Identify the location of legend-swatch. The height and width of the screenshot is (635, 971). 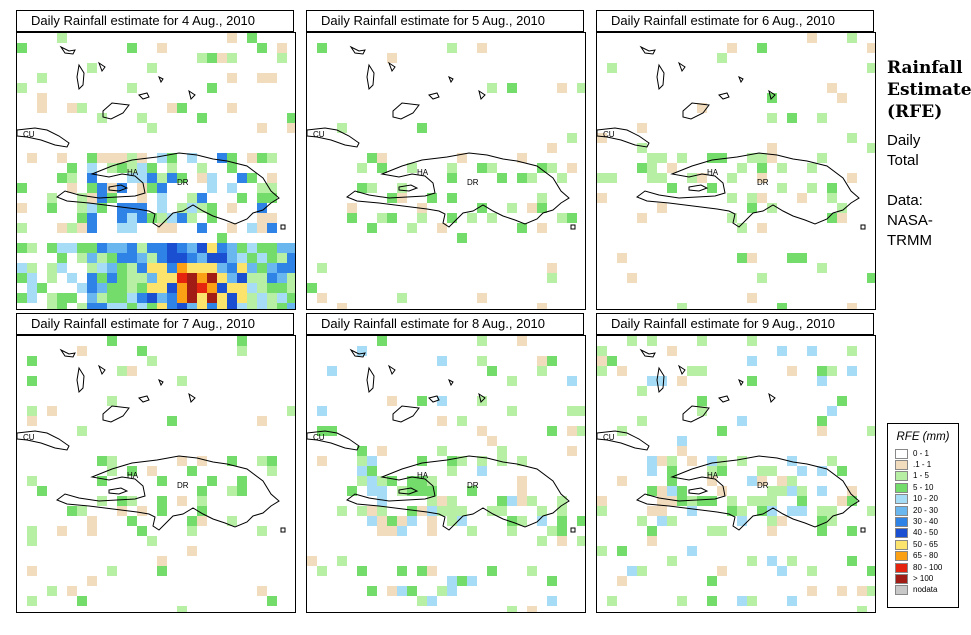
(901, 453).